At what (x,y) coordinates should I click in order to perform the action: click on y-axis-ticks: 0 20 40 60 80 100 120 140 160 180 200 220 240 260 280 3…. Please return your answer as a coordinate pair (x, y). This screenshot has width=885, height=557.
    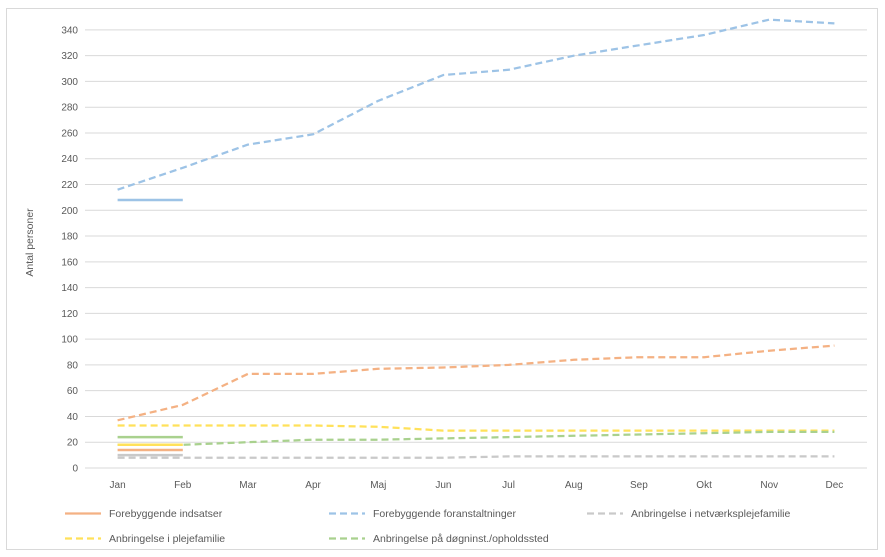
    Looking at the image, I should click on (69, 249).